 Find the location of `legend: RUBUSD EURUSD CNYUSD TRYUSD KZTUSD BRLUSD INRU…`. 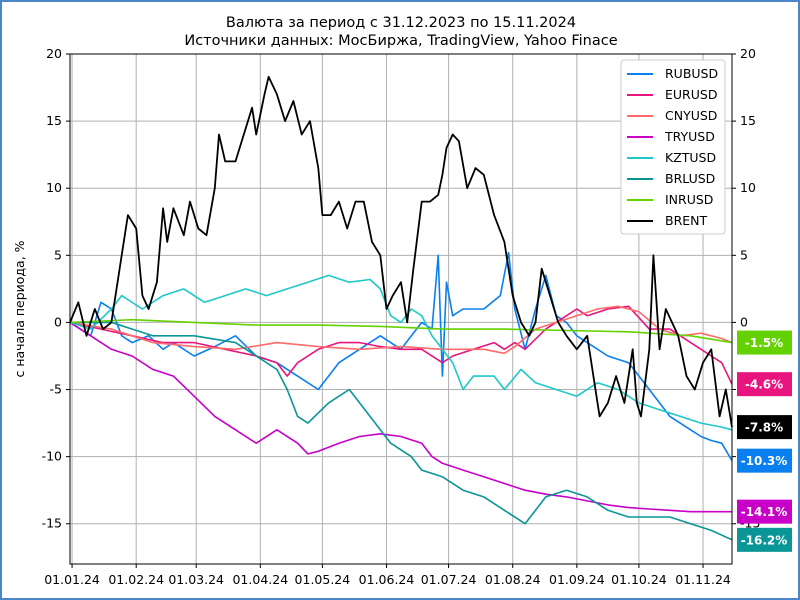

legend: RUBUSD EURUSD CNYUSD TRYUSD KZTUSD BRLUSD INRU… is located at coordinates (673, 147).